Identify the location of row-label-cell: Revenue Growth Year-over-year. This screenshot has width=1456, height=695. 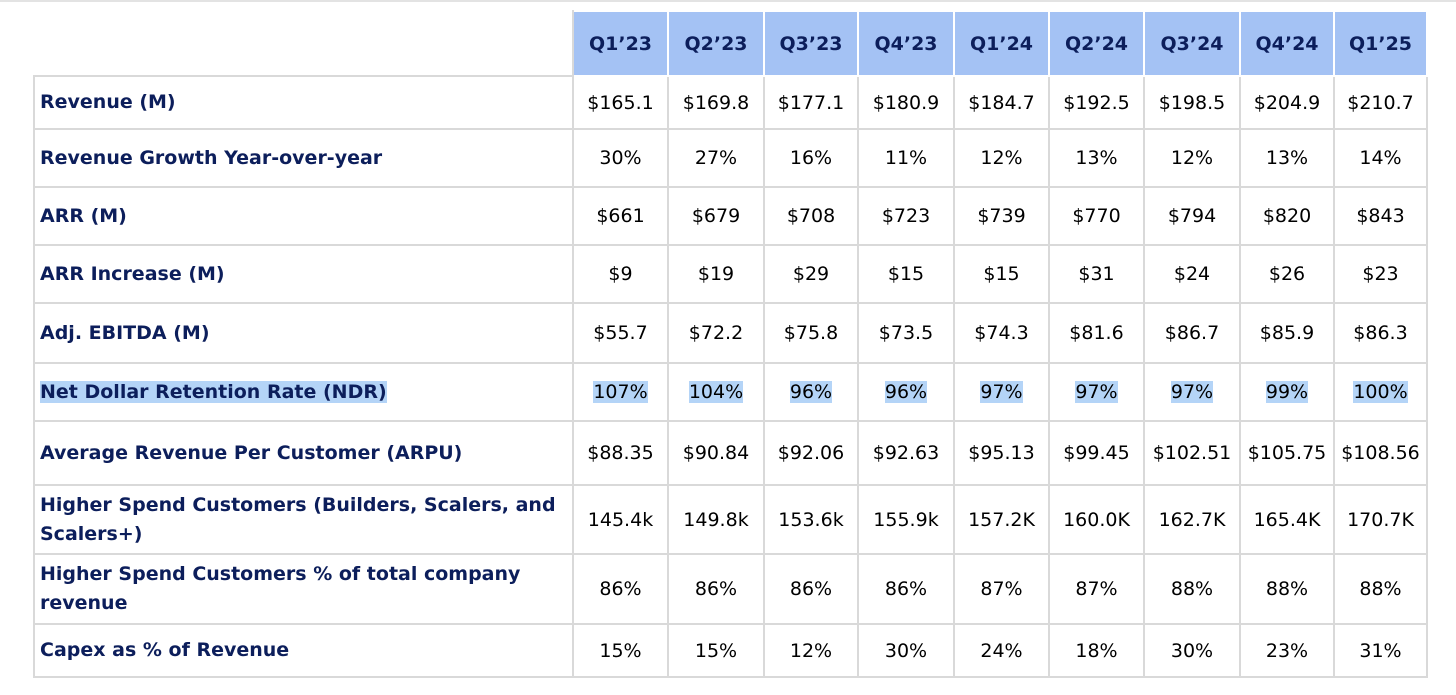
(303, 158).